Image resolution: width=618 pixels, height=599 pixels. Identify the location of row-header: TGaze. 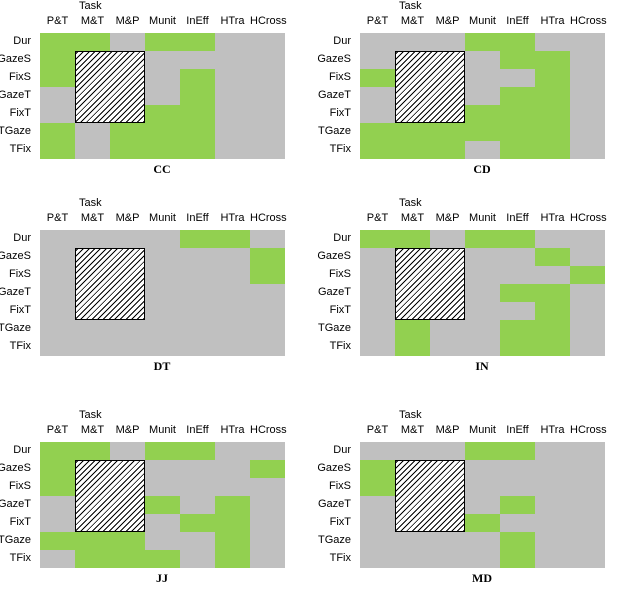
(15, 131).